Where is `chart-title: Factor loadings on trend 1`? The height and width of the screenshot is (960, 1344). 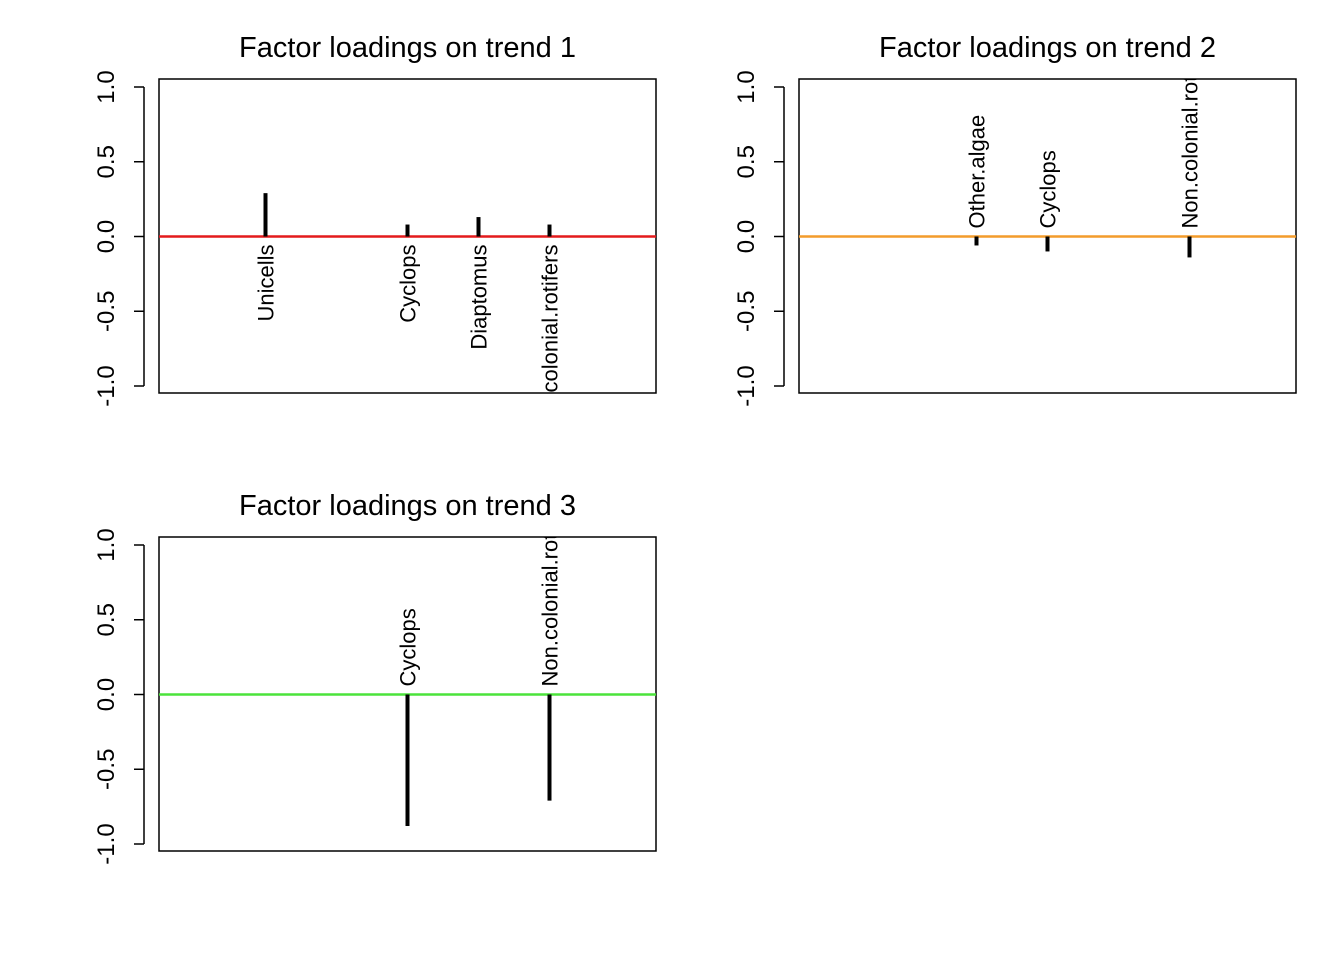 chart-title: Factor loadings on trend 1 is located at coordinates (407, 48).